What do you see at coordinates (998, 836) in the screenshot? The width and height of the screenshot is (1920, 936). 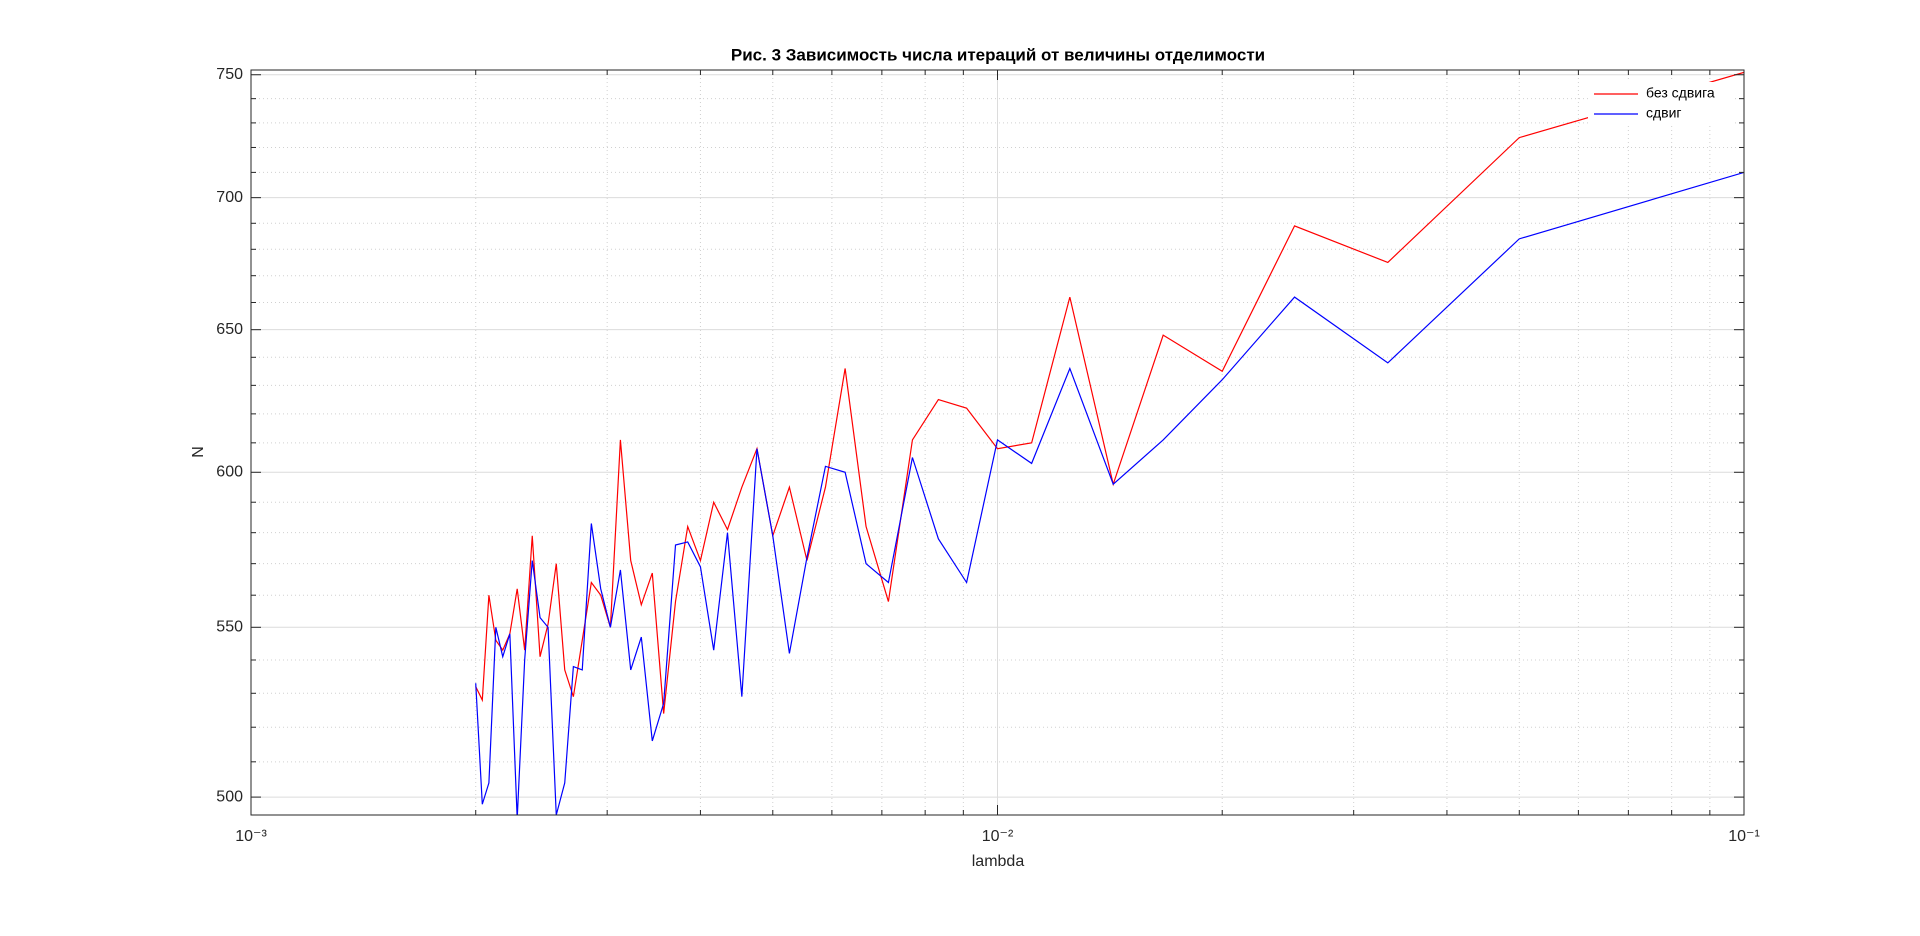 I see `x-tick-label: 10⁻²` at bounding box center [998, 836].